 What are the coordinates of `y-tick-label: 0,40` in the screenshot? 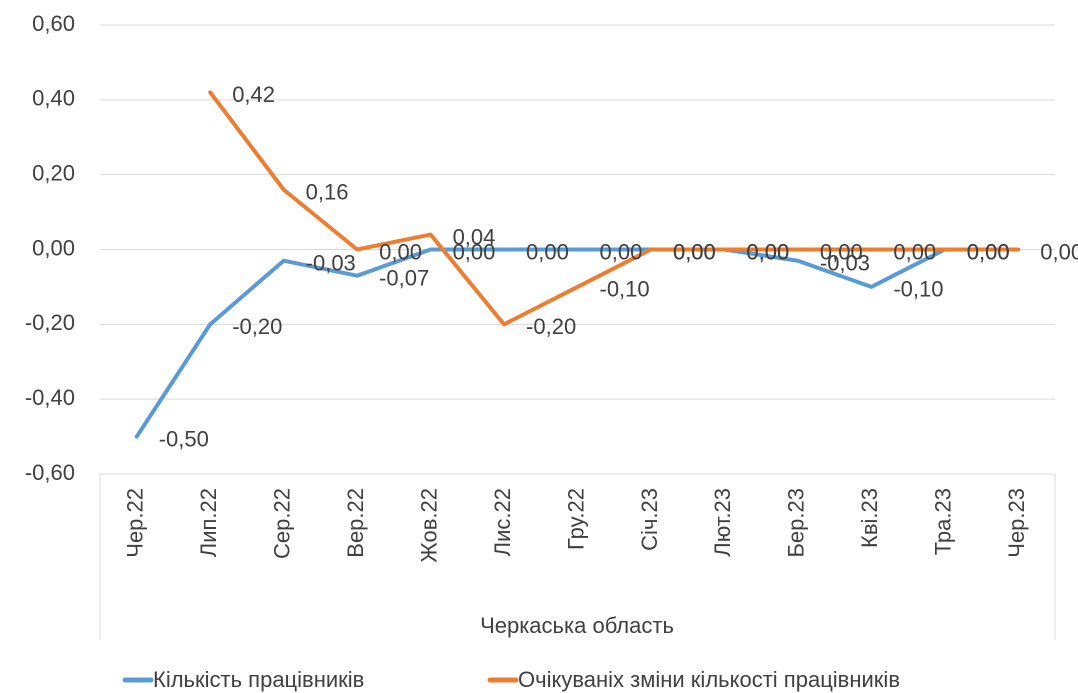 It's located at (53, 98).